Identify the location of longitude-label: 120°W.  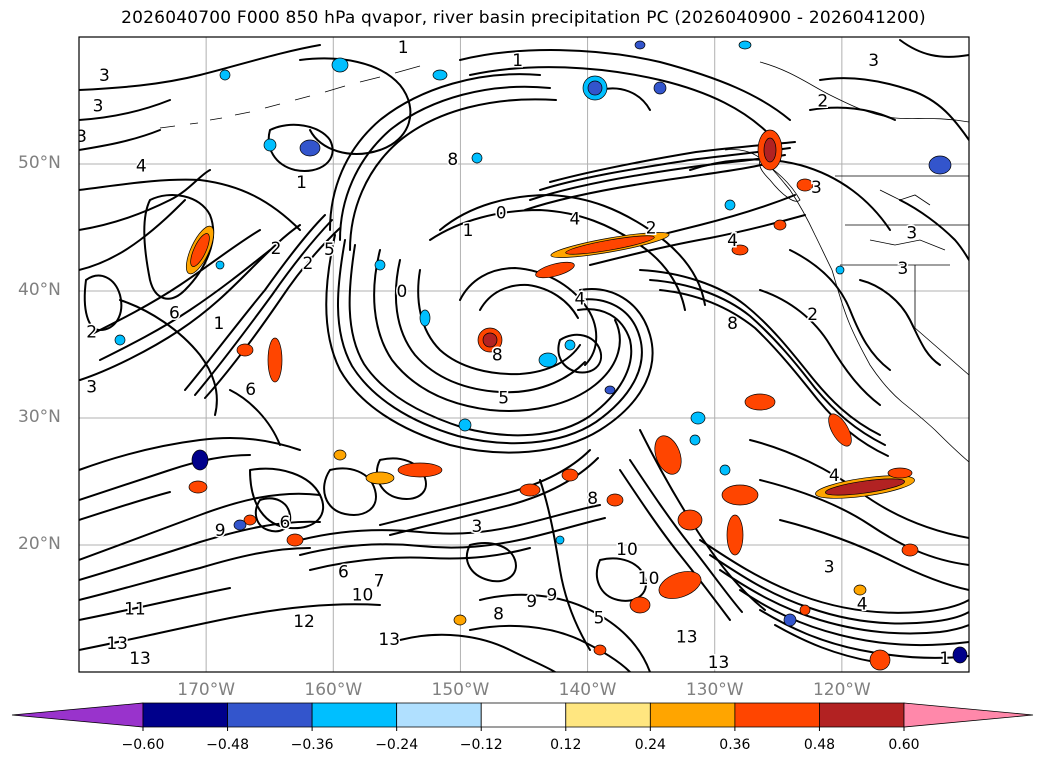
(841, 690).